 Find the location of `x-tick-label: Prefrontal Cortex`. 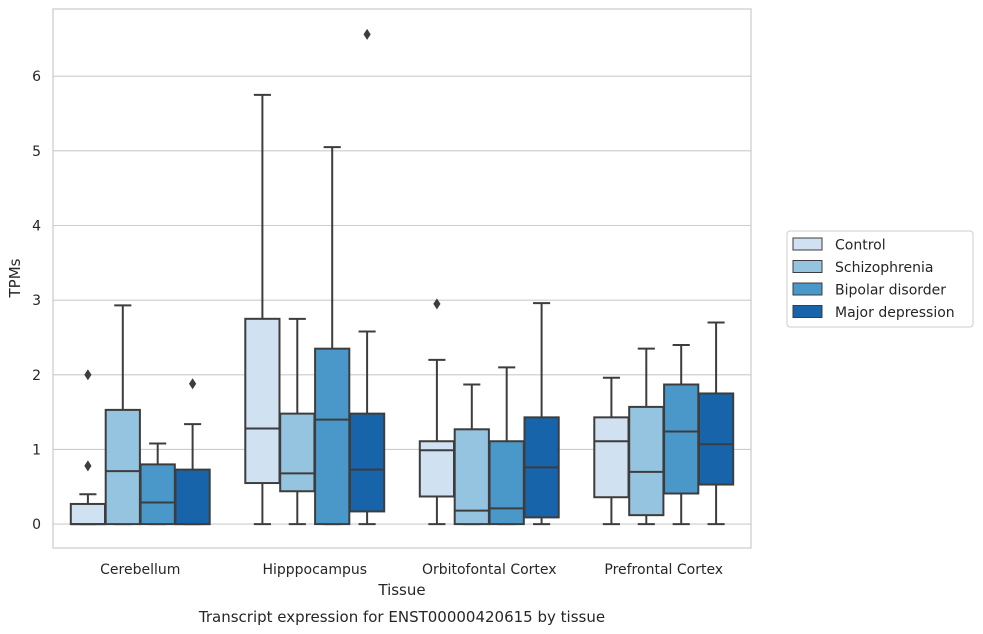

x-tick-label: Prefrontal Cortex is located at coordinates (663, 570).